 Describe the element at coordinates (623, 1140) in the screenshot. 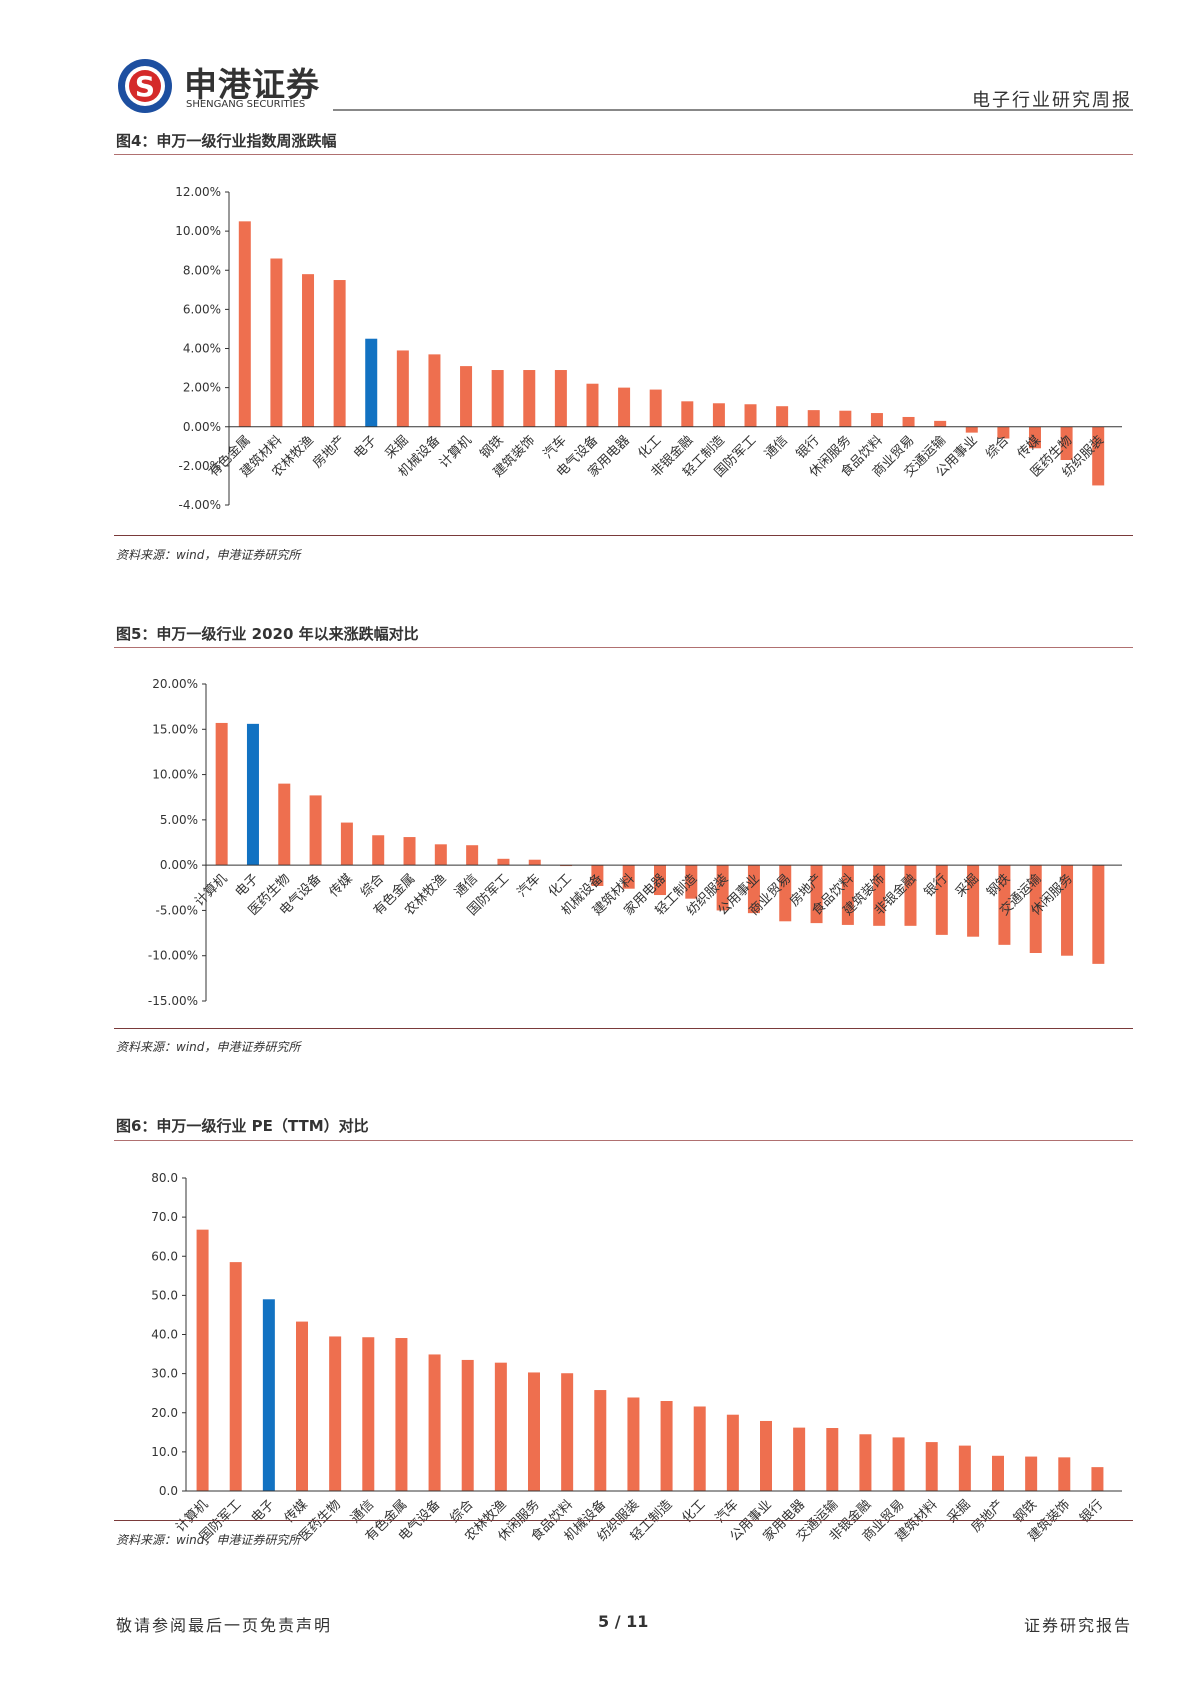

I see `figure-6-top-rule` at that location.